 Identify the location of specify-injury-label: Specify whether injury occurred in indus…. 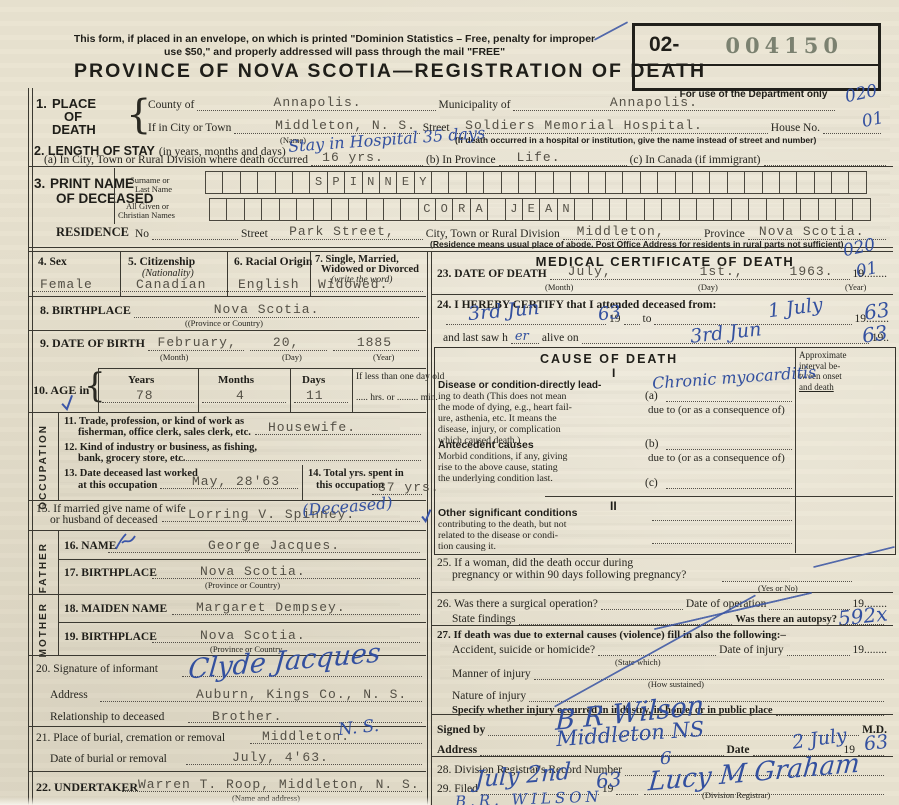
(612, 710).